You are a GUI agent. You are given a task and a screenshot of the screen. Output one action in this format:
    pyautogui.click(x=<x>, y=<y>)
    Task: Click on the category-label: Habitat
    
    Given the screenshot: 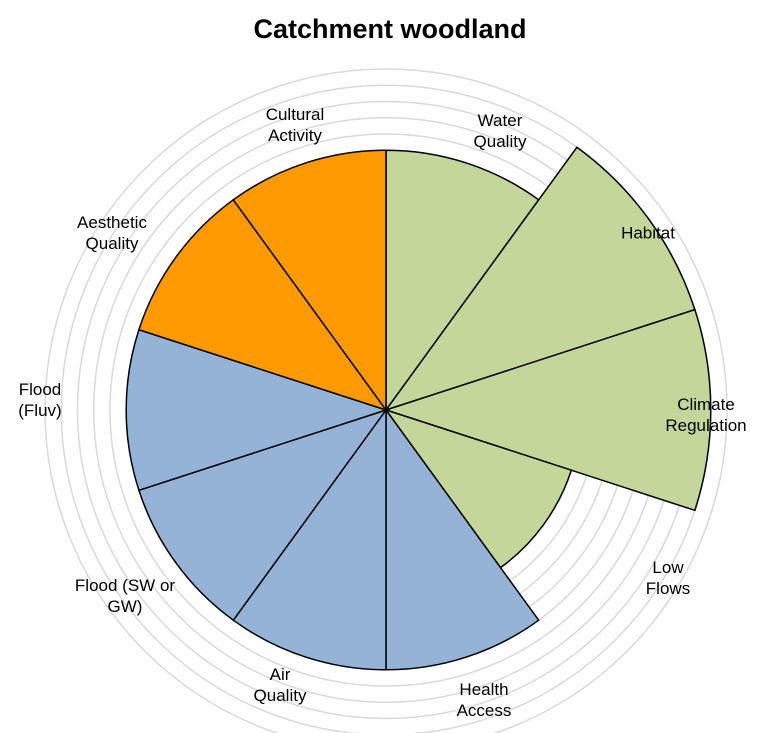 What is the action you would take?
    pyautogui.click(x=648, y=233)
    